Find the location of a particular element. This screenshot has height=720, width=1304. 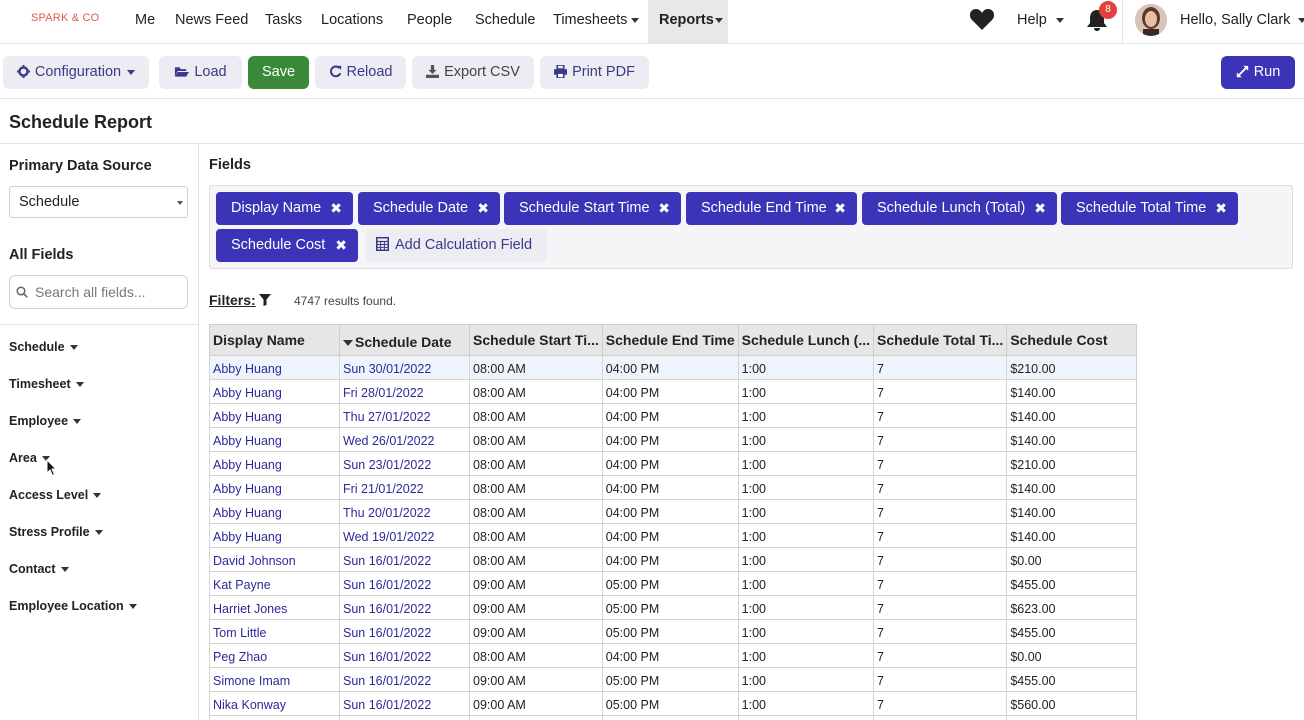

category-employee-location: Employee Location is located at coordinates (73, 606).